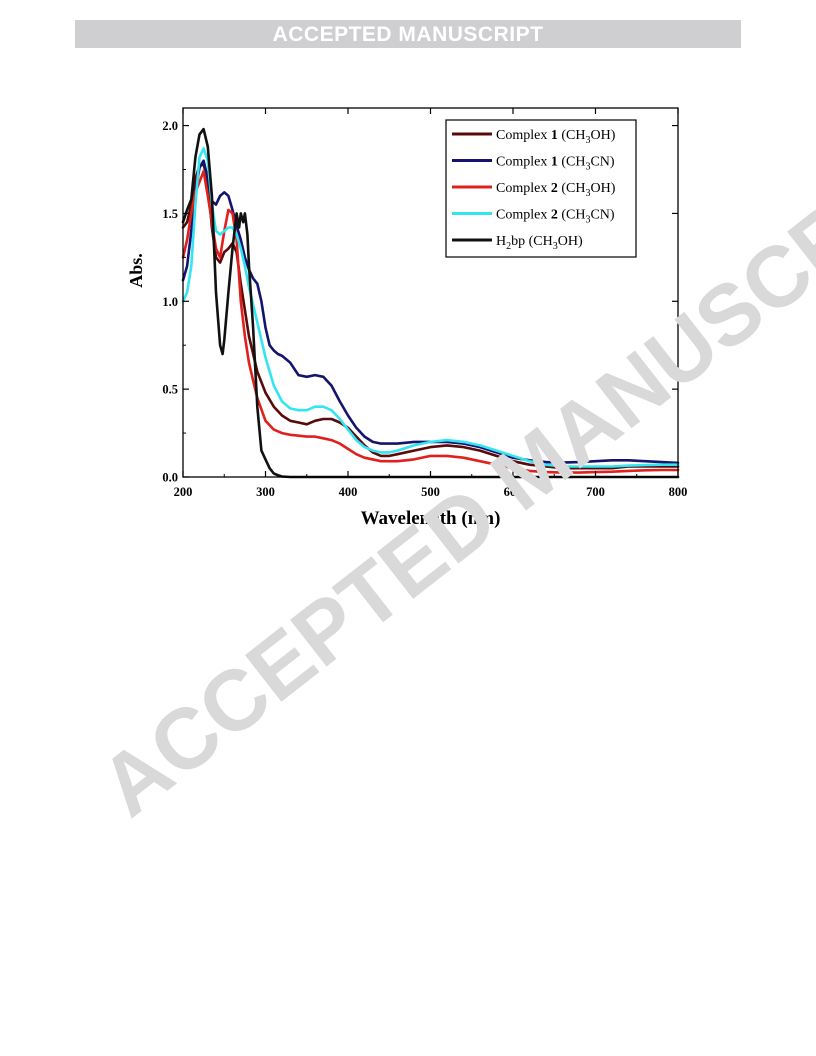  Describe the element at coordinates (555, 217) in the screenshot. I see `legend-label: Complex 2 (CH3CN)` at that location.